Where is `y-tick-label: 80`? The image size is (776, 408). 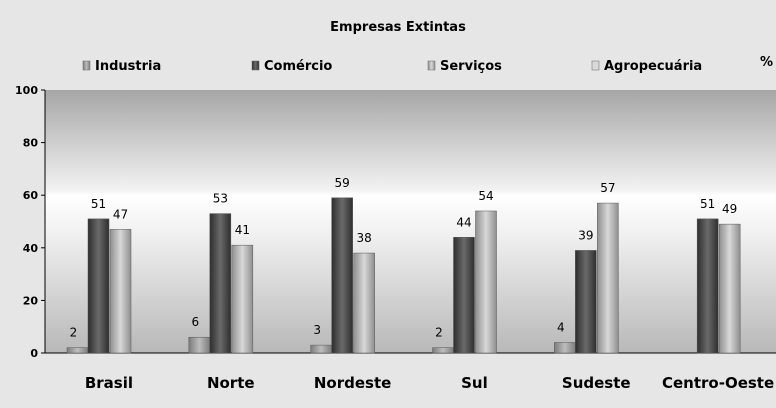 y-tick-label: 80 is located at coordinates (31, 143).